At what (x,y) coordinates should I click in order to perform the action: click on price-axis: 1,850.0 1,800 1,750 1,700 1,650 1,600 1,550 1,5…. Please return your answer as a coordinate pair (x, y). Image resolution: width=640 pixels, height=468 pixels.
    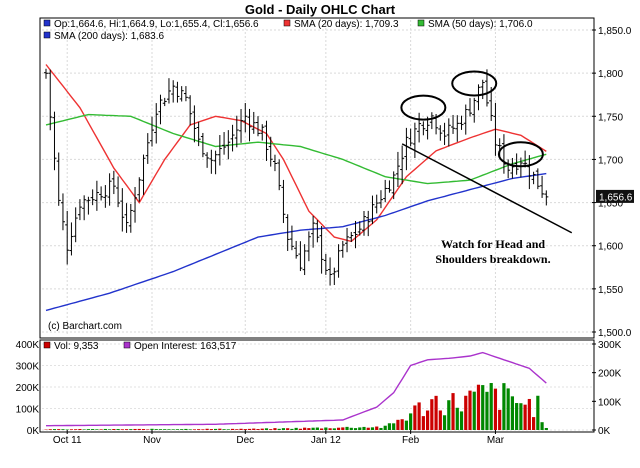
    Looking at the image, I should click on (612, 182).